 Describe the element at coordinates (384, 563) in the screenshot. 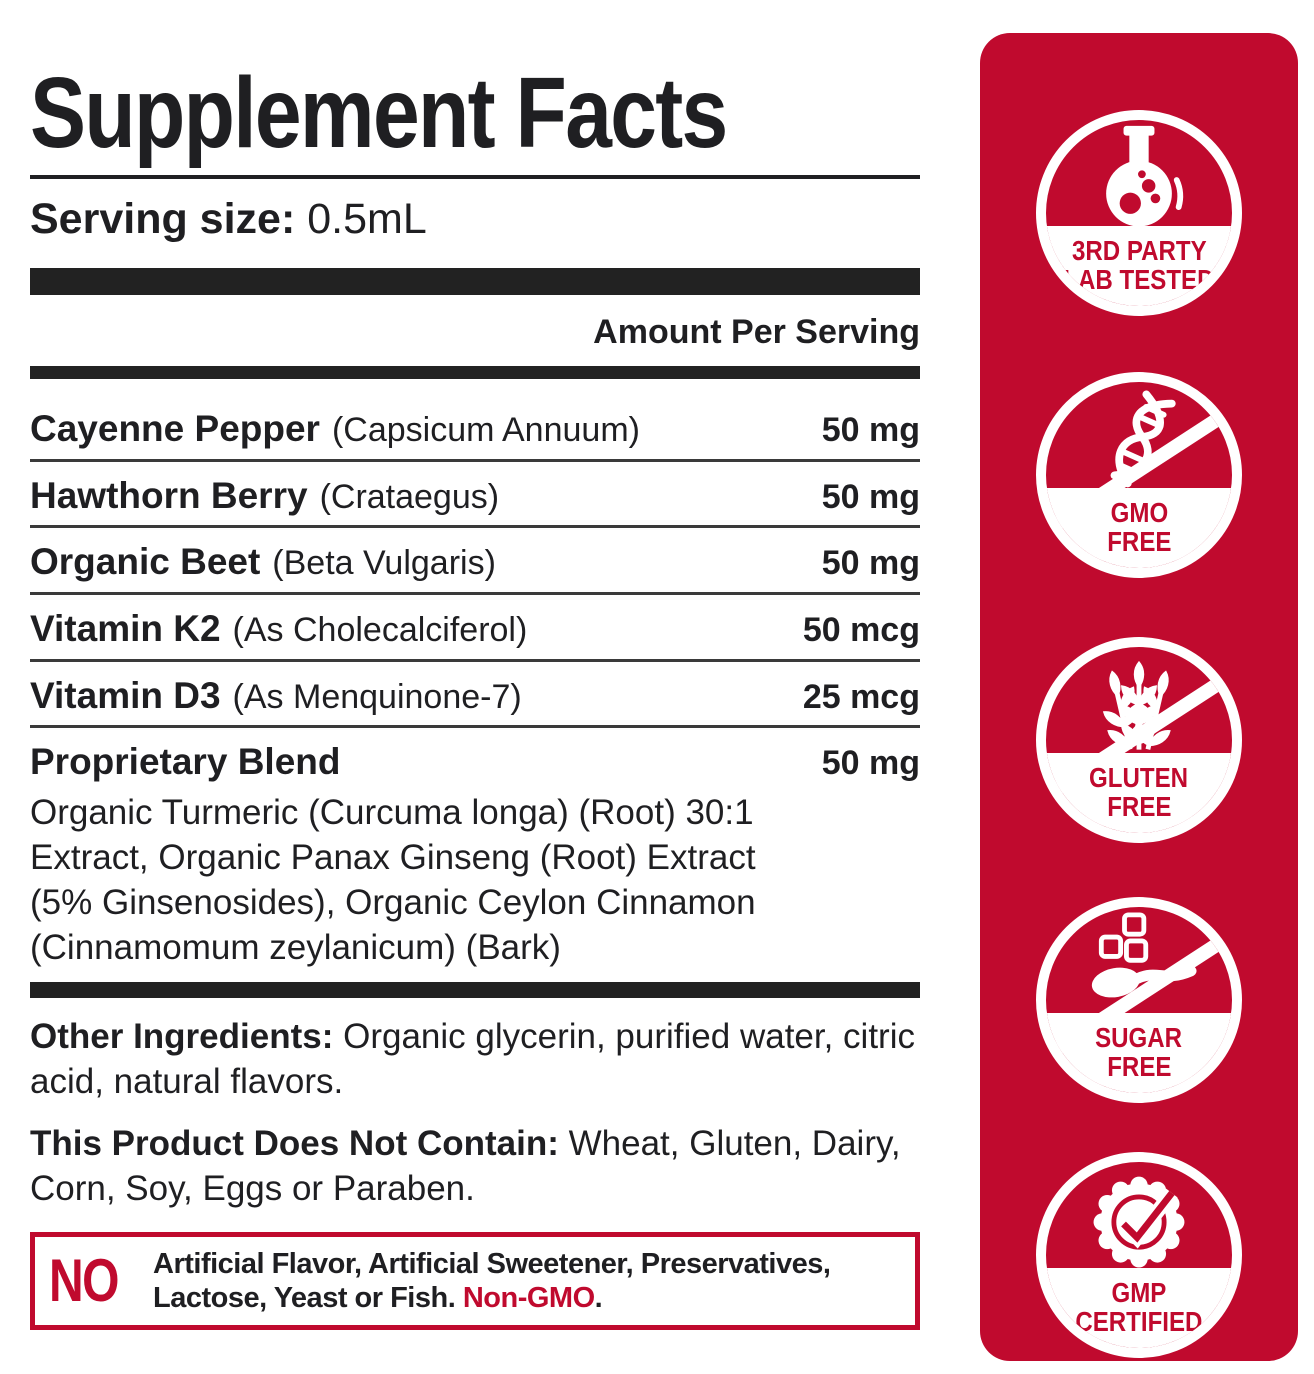

I see `ingredient-detail: (Beta Vulgaris)` at that location.